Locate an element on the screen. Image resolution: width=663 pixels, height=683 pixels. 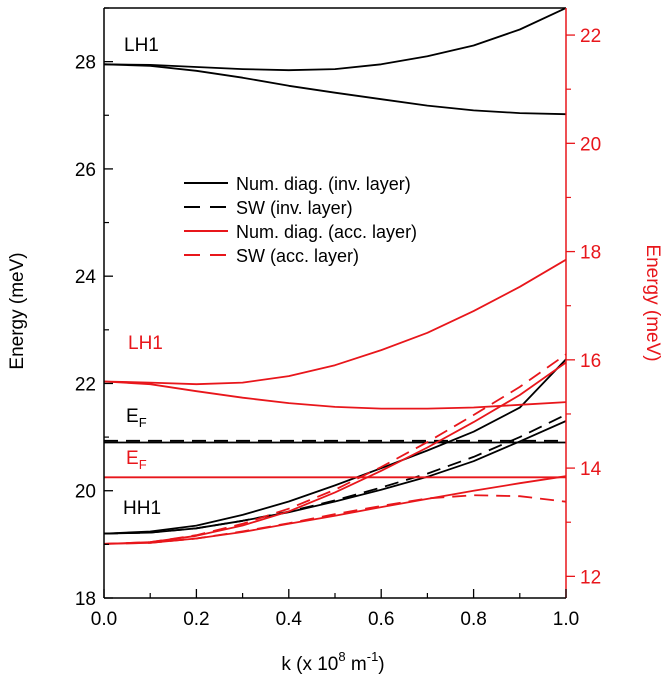
annotation-ef-acc-sub: F is located at coordinates (143, 464).